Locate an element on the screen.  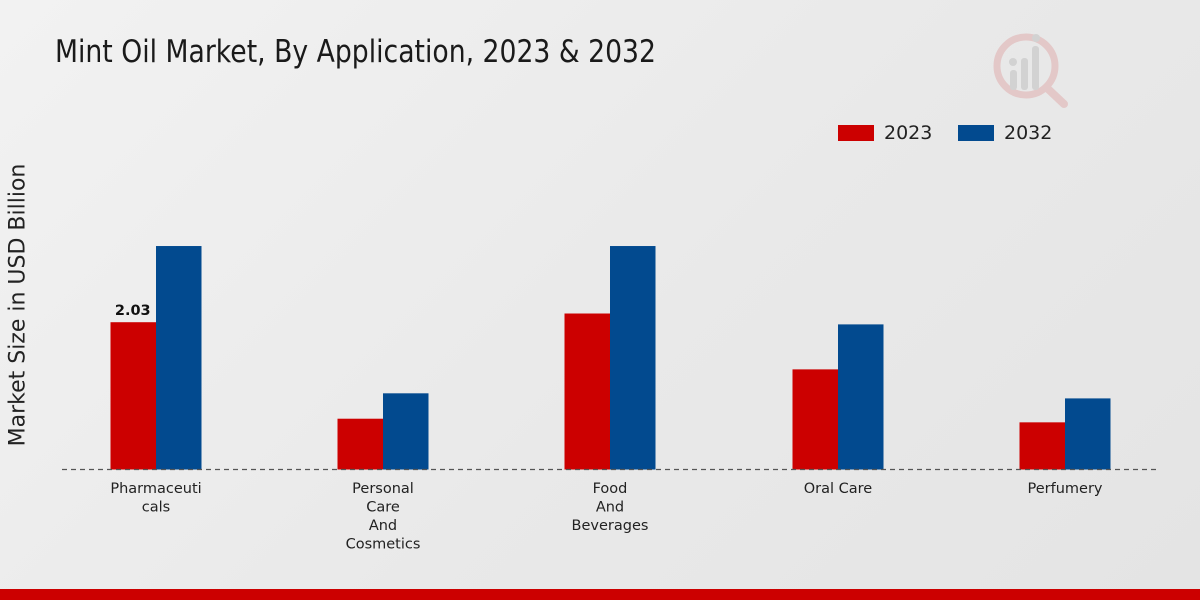
x-tick-label-2: Food And Beverages is located at coordinates (610, 507).